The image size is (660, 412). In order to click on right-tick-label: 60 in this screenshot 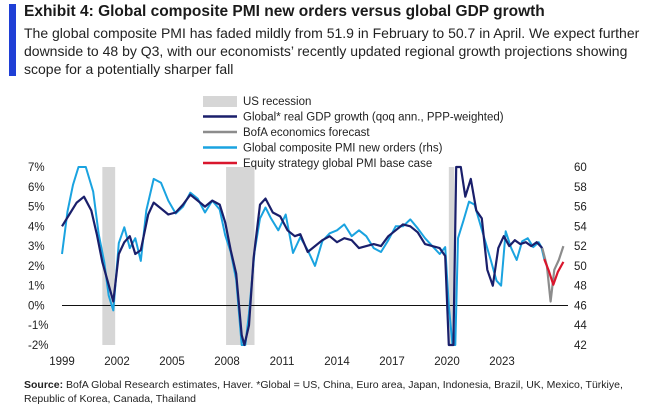, I will do `click(580, 168)`.